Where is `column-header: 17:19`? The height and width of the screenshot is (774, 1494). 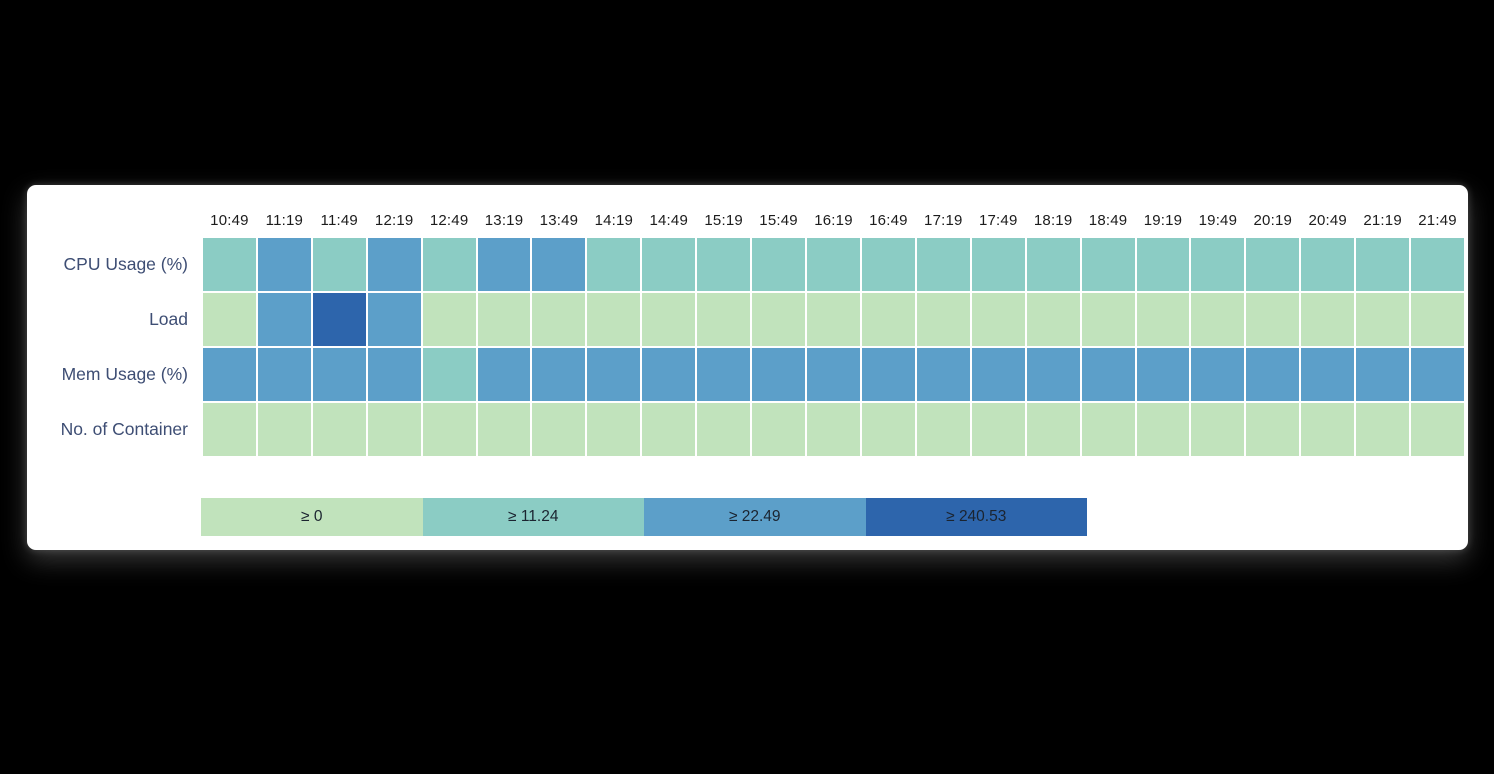
column-header: 17:19 is located at coordinates (943, 220).